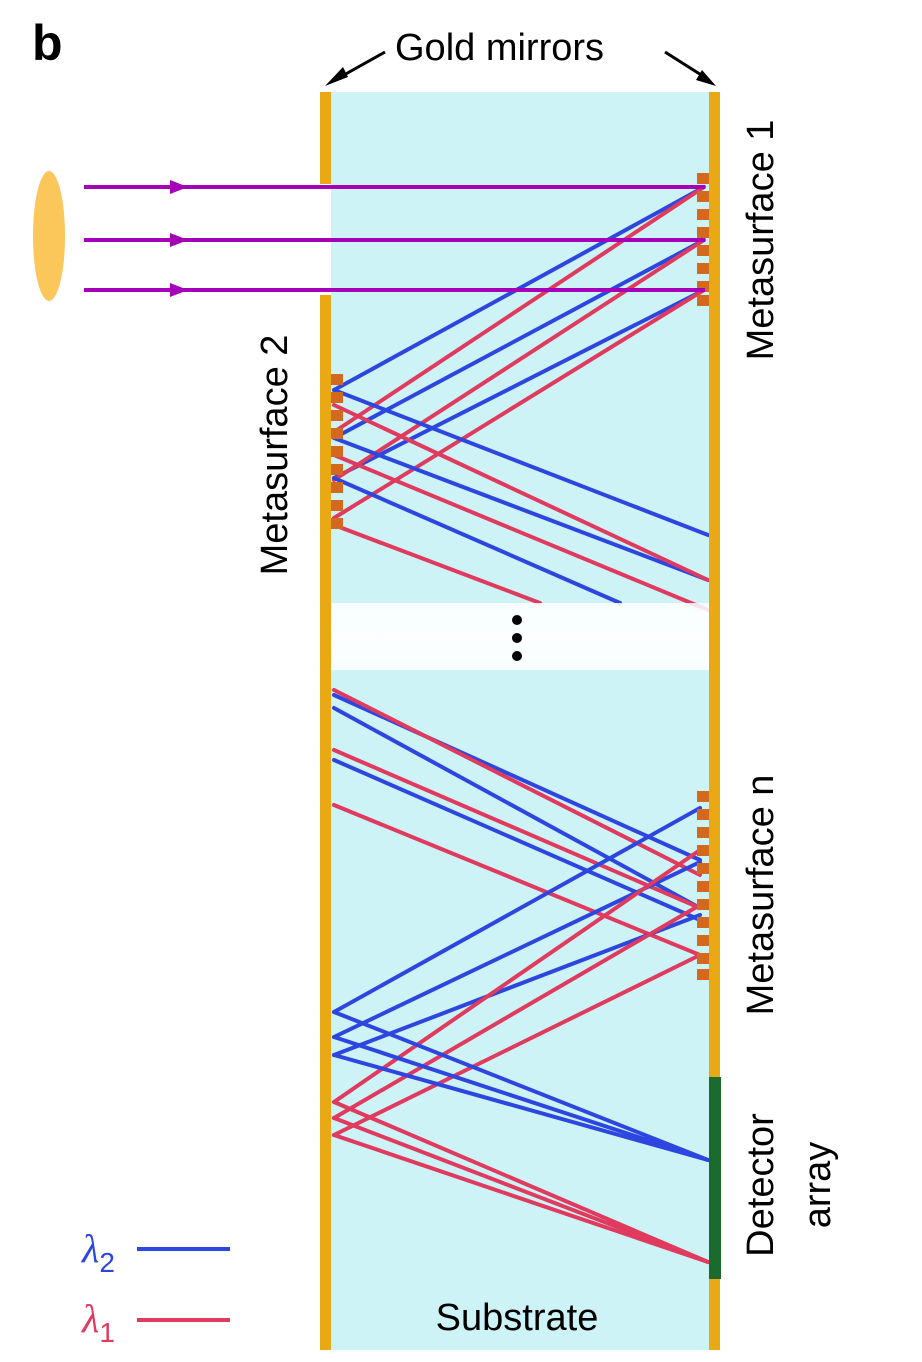 The height and width of the screenshot is (1362, 922). What do you see at coordinates (499, 48) in the screenshot?
I see `gold-mirrors-label: Gold mirrors` at bounding box center [499, 48].